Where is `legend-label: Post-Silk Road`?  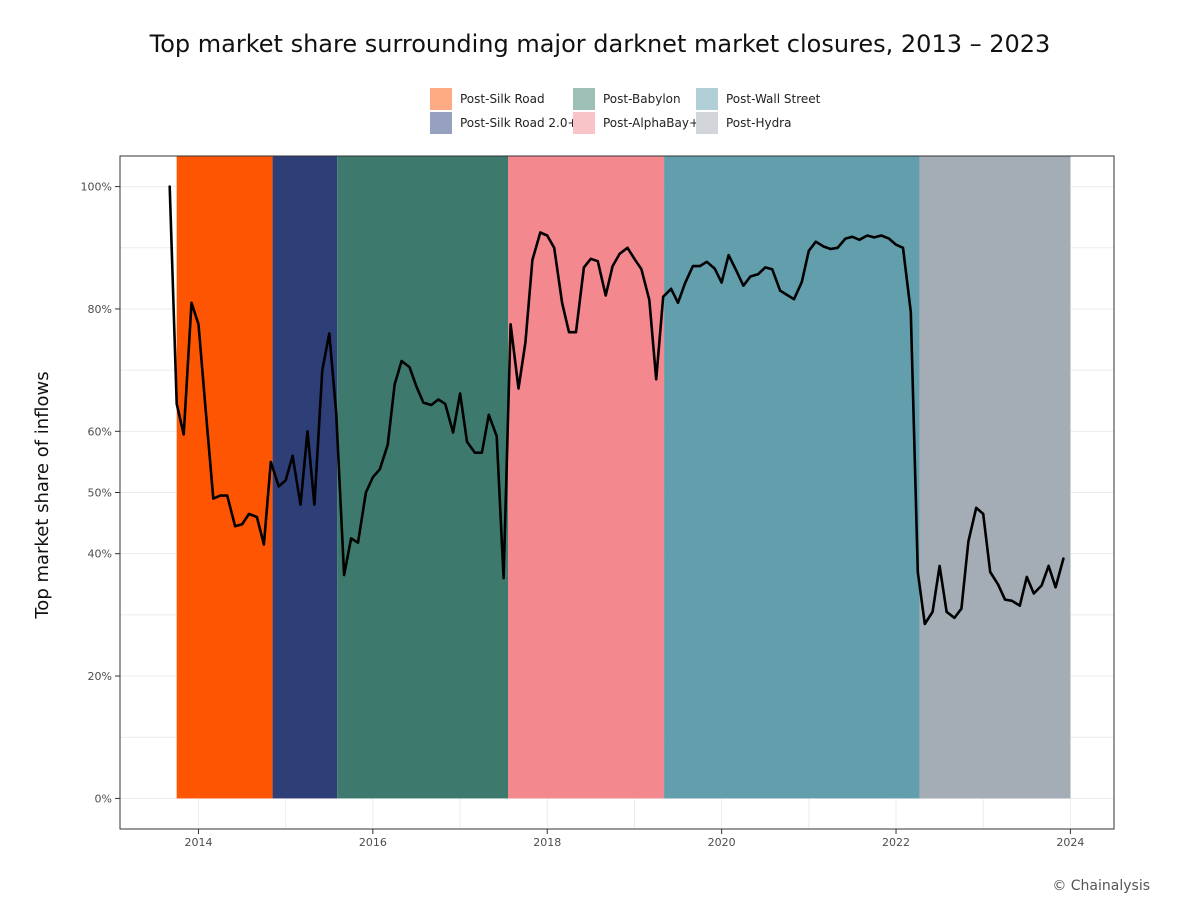
legend-label: Post-Silk Road is located at coordinates (502, 99).